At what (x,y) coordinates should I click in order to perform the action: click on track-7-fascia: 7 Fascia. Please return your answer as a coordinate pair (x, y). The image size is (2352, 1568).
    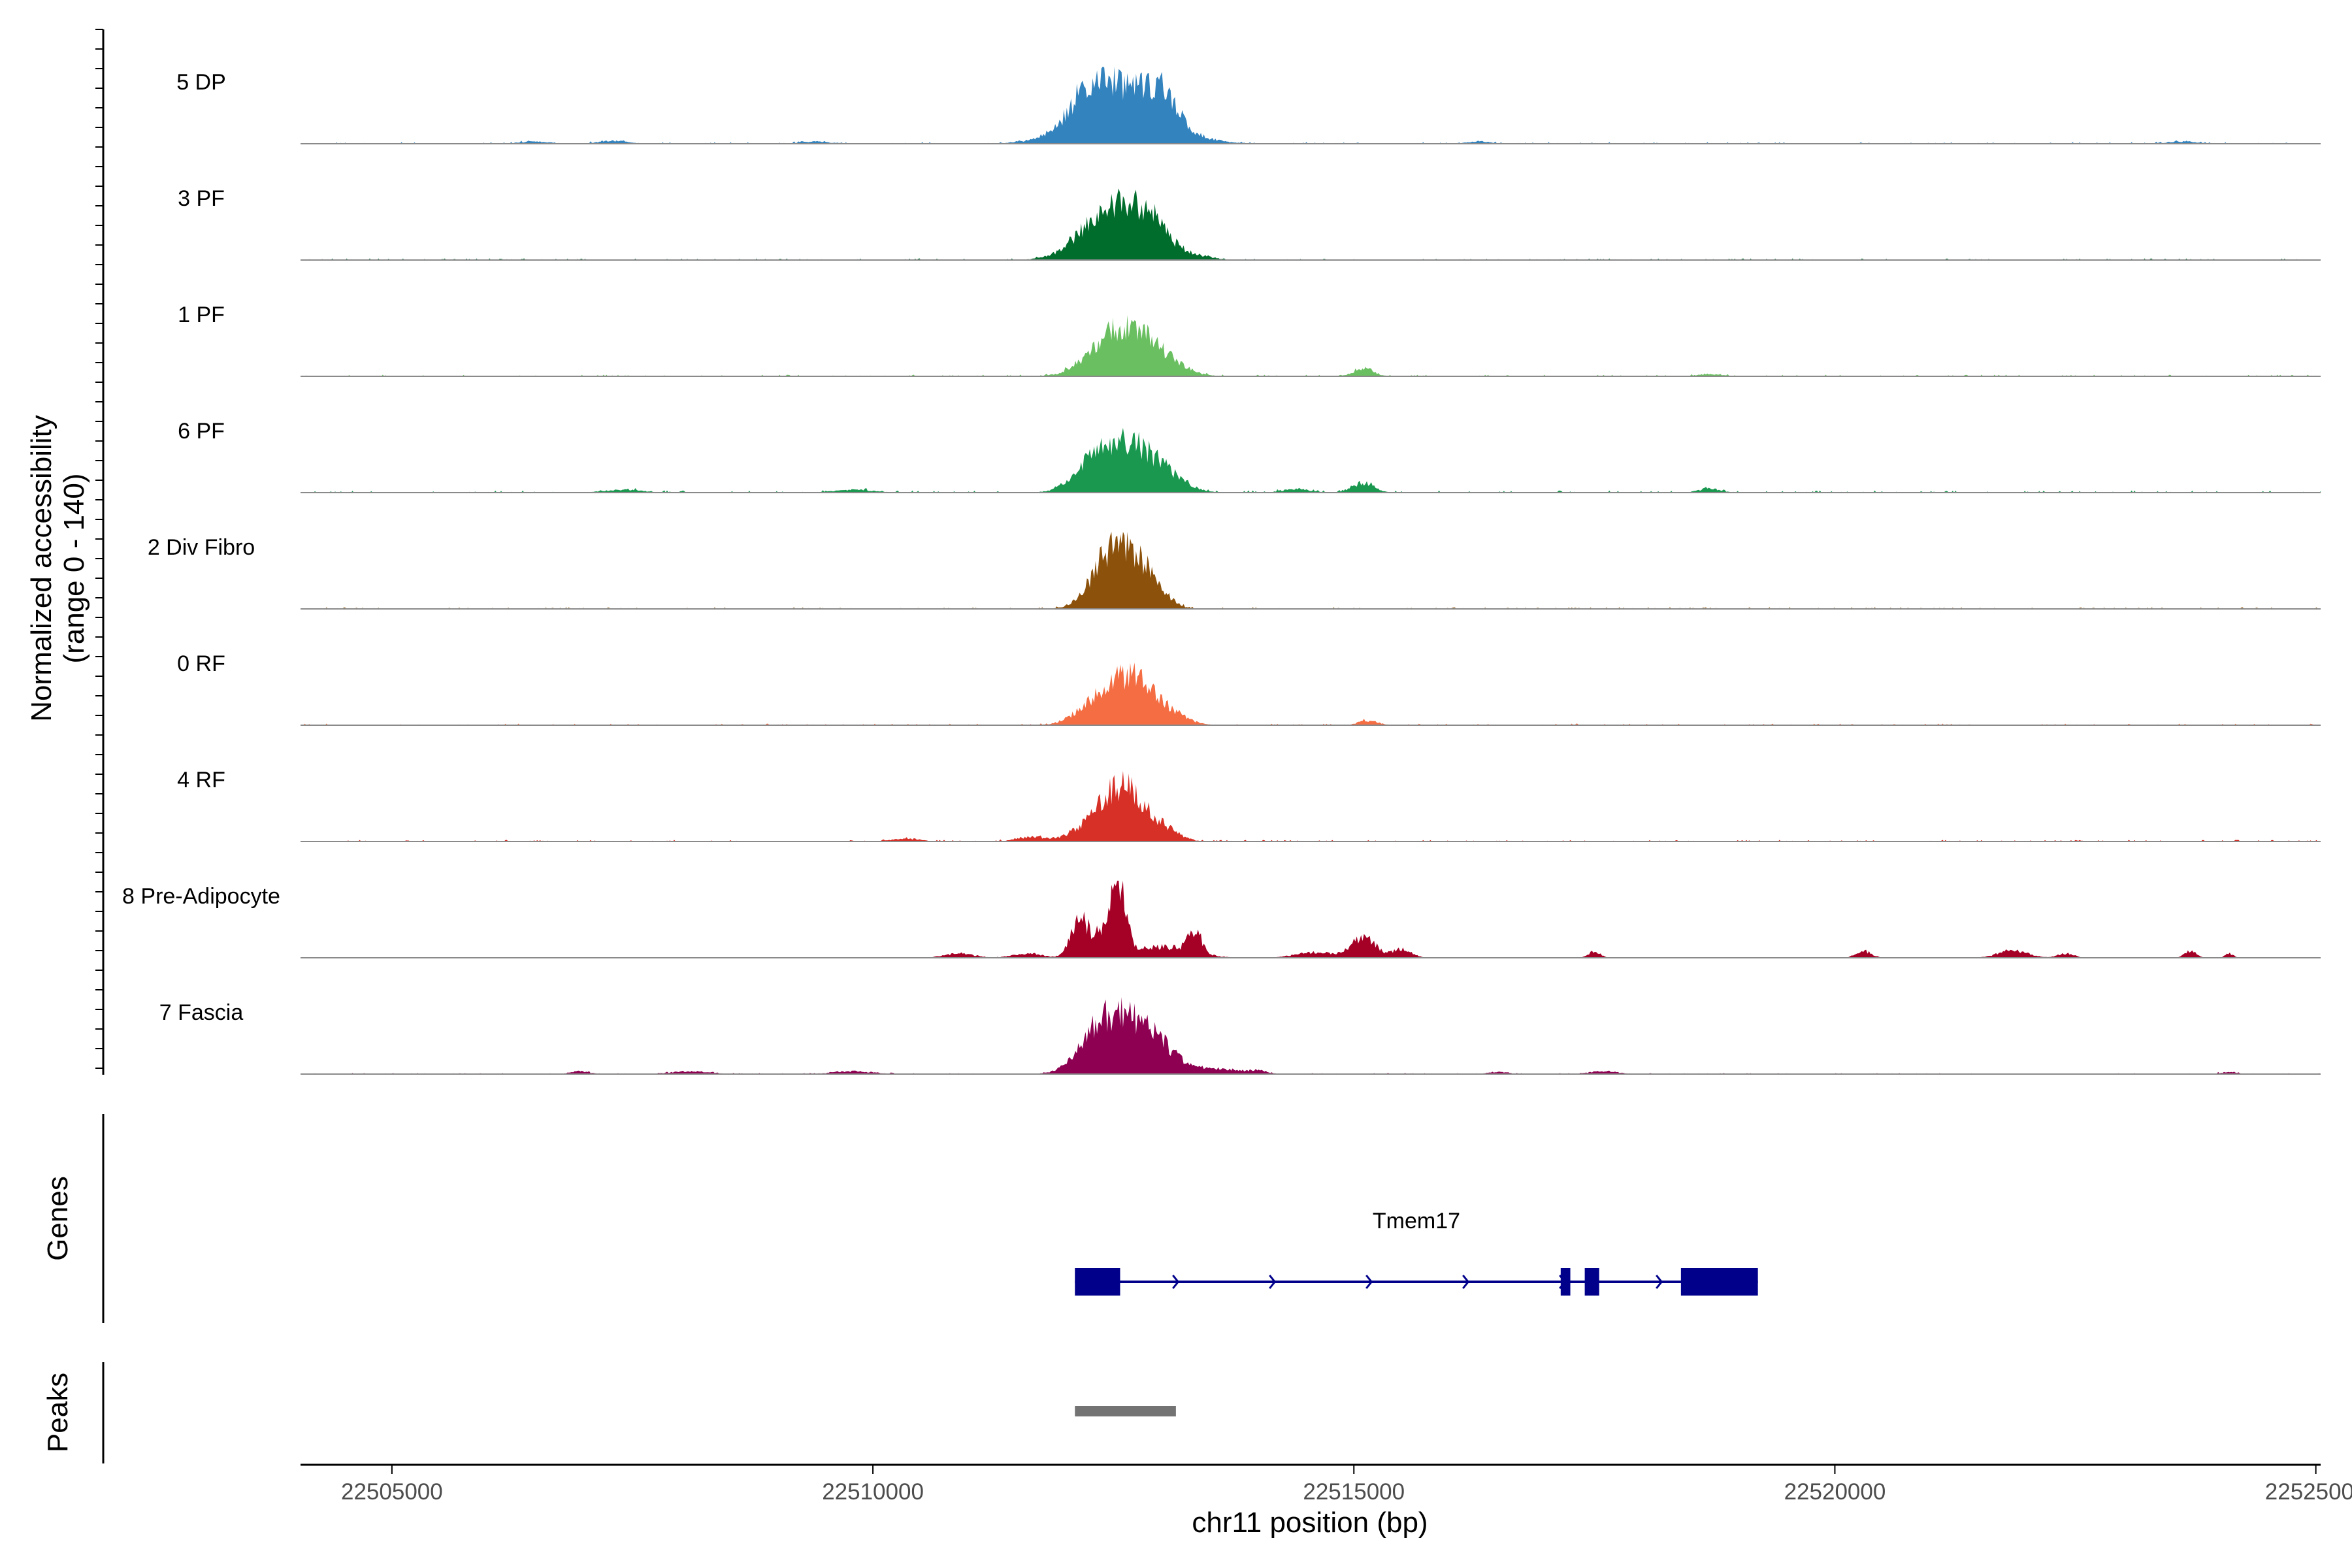
    Looking at the image, I should click on (1240, 1036).